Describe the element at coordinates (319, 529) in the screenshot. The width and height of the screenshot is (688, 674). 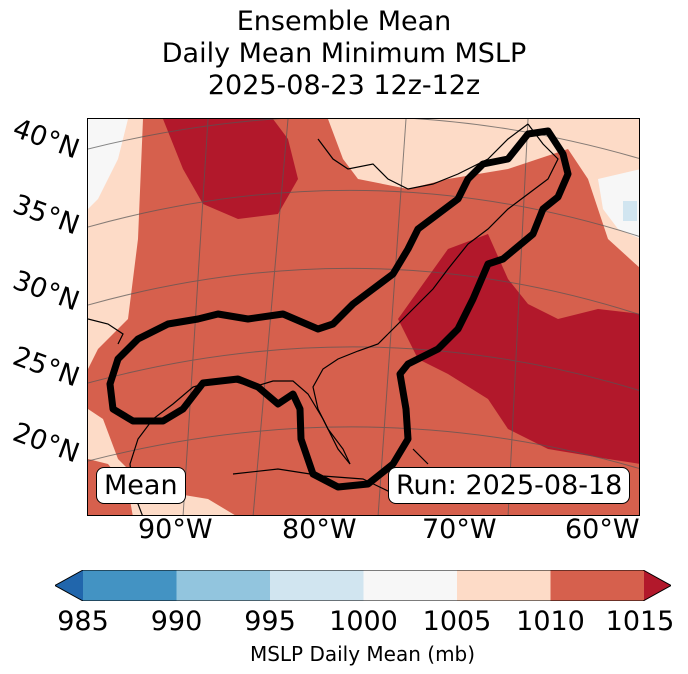
I see `lon-label-80w: 80°W` at that location.